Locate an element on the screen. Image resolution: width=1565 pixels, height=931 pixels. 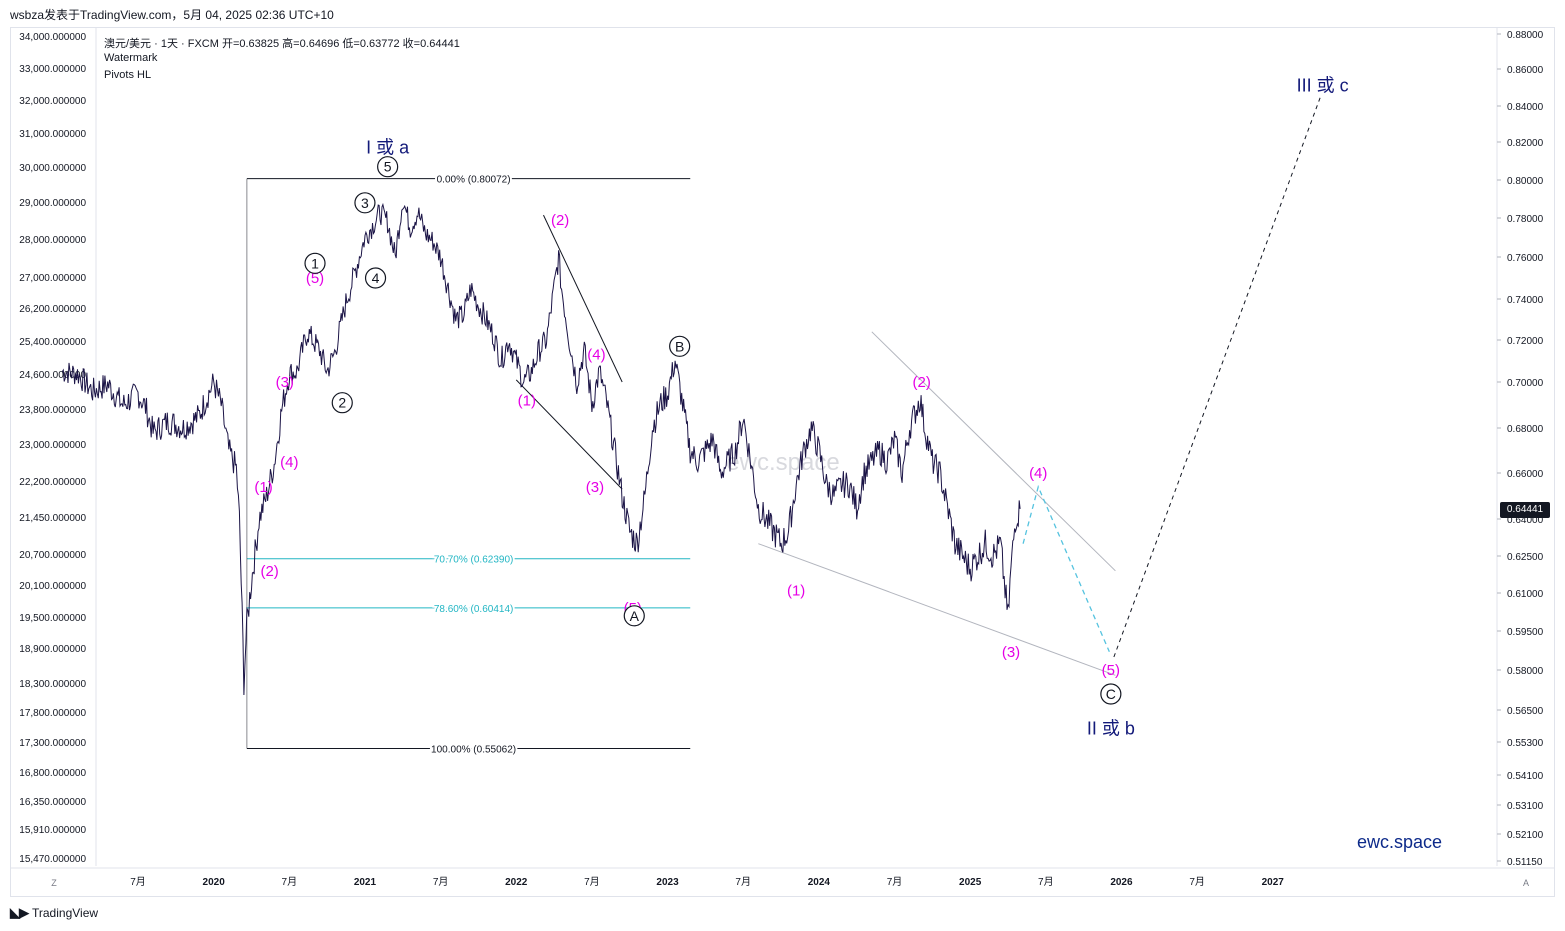
left-axis-tick-label: 34,000.000000 is located at coordinates (52, 37).